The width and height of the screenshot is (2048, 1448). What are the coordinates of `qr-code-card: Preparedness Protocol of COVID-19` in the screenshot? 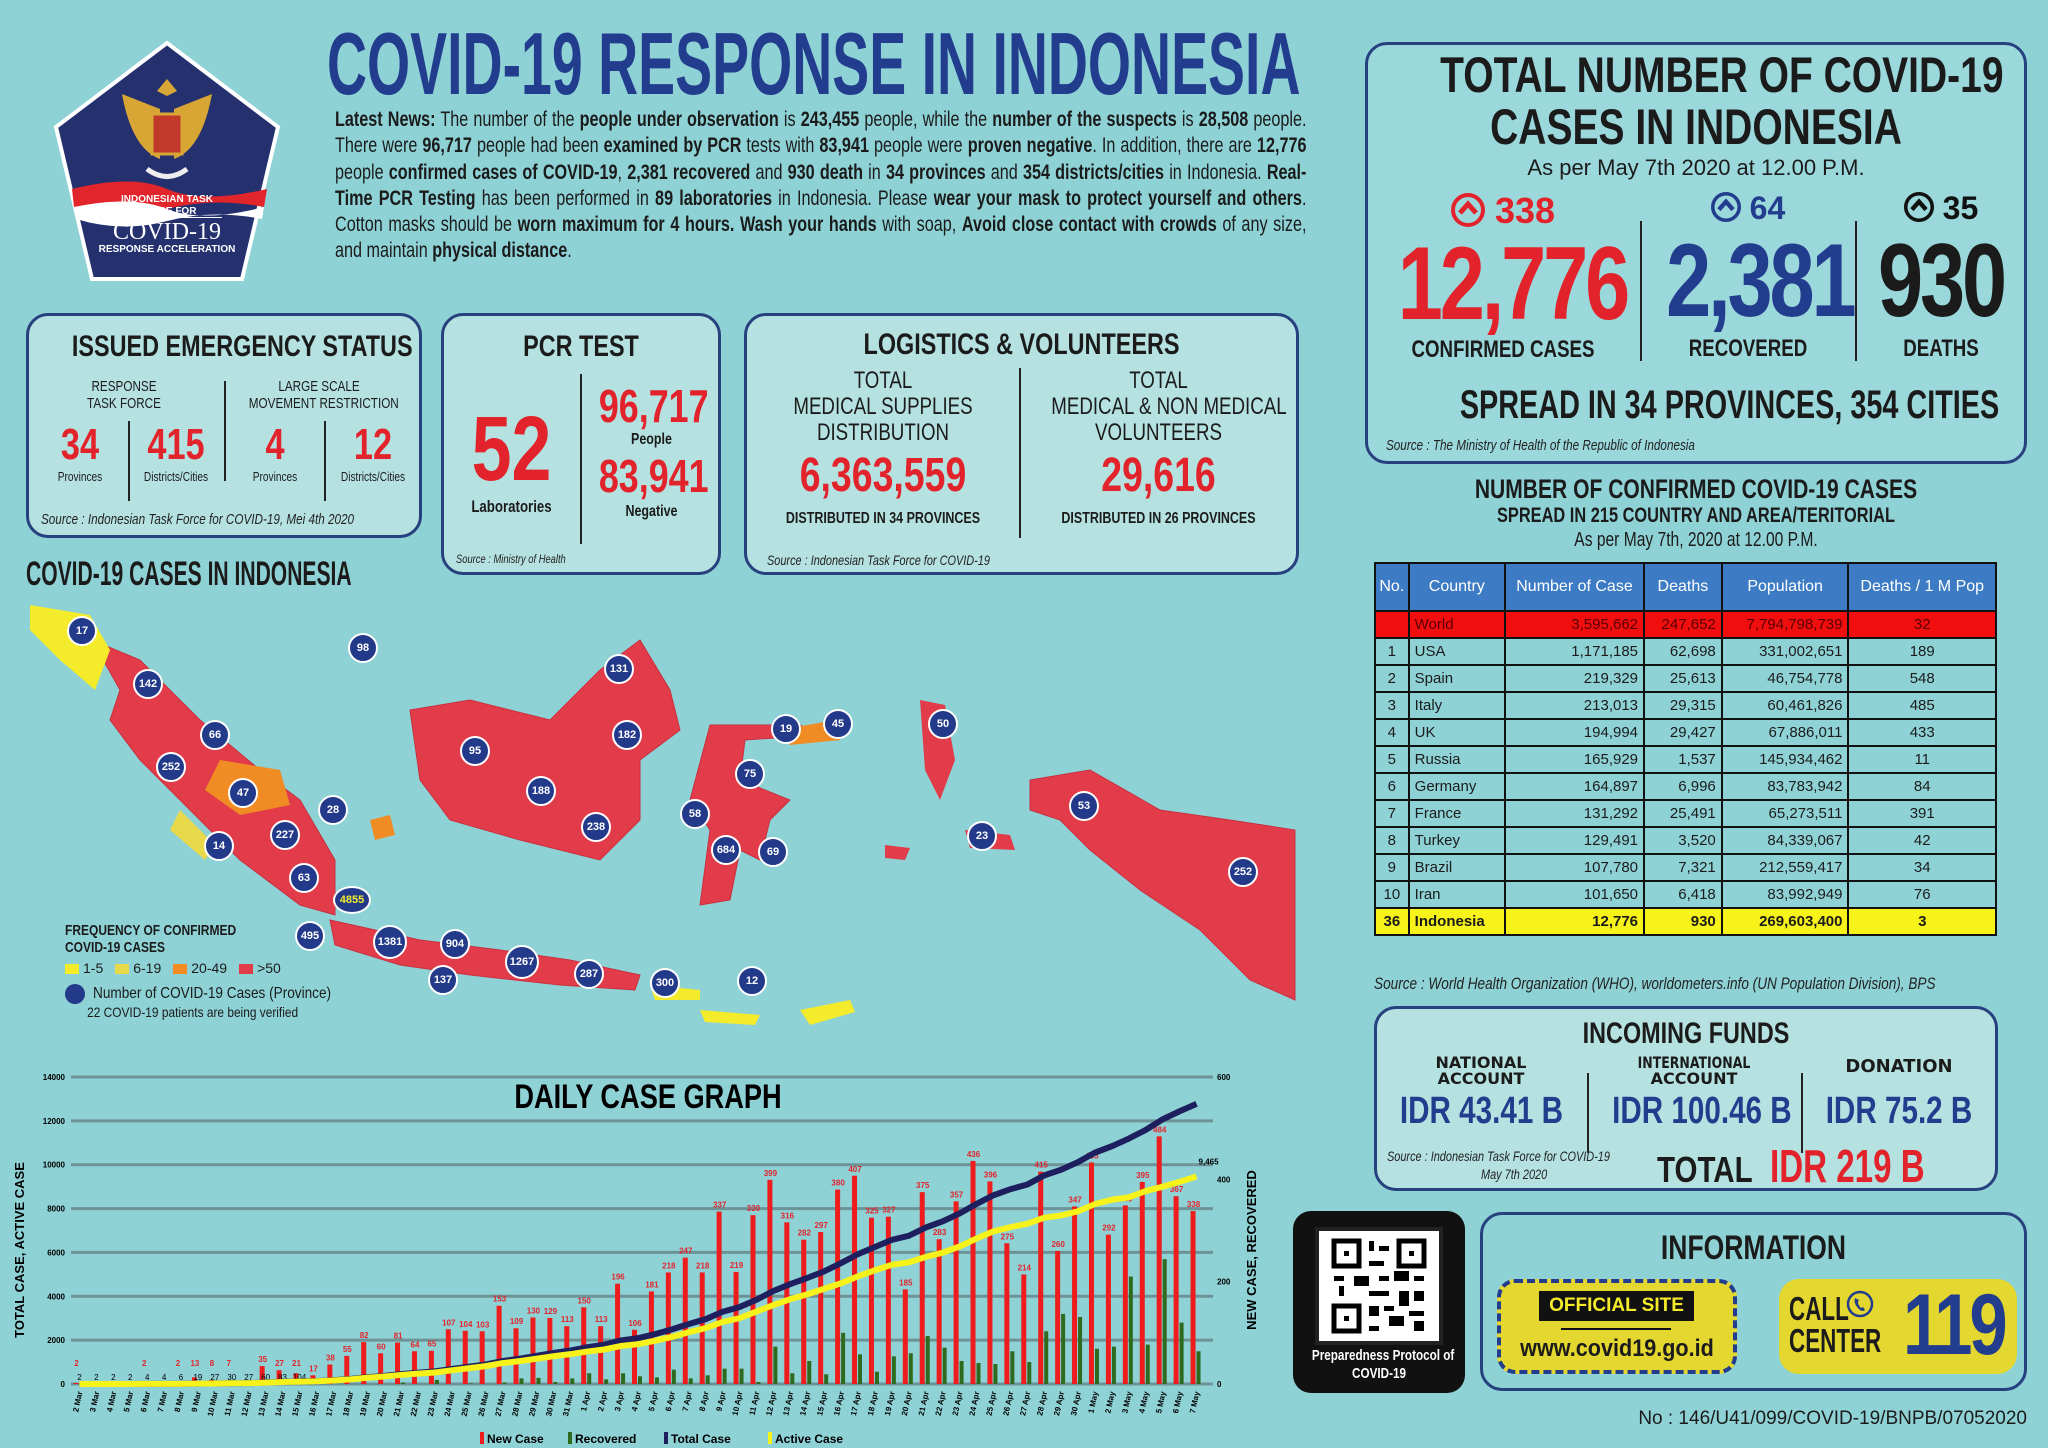 It's located at (1379, 1302).